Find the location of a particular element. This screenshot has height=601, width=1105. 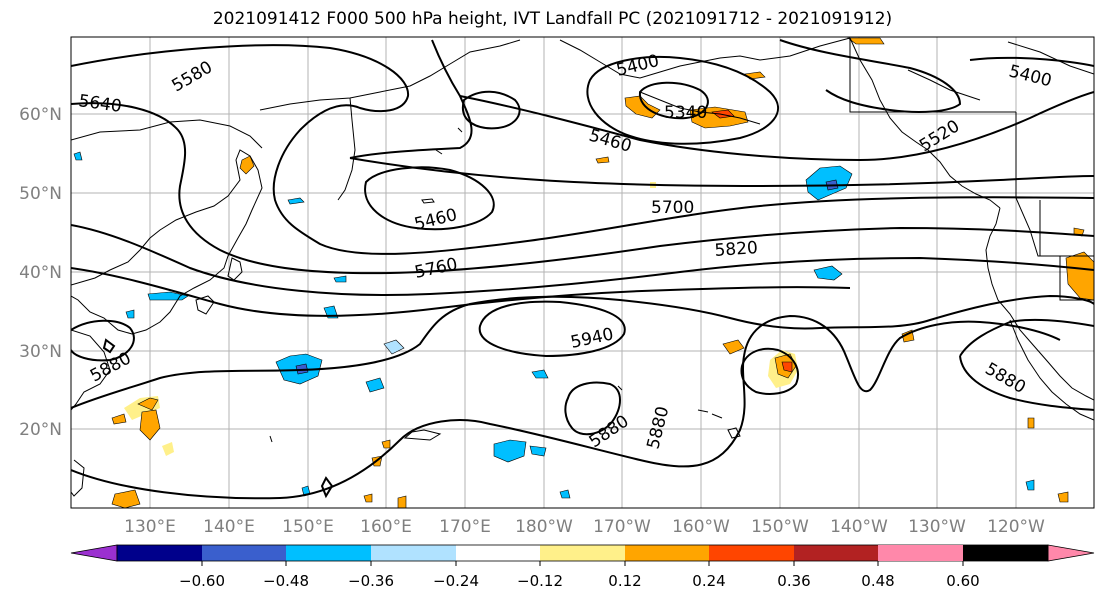

latitude-labels: 60°N 50°N 40°N 30°N 20°N is located at coordinates (40, 272).